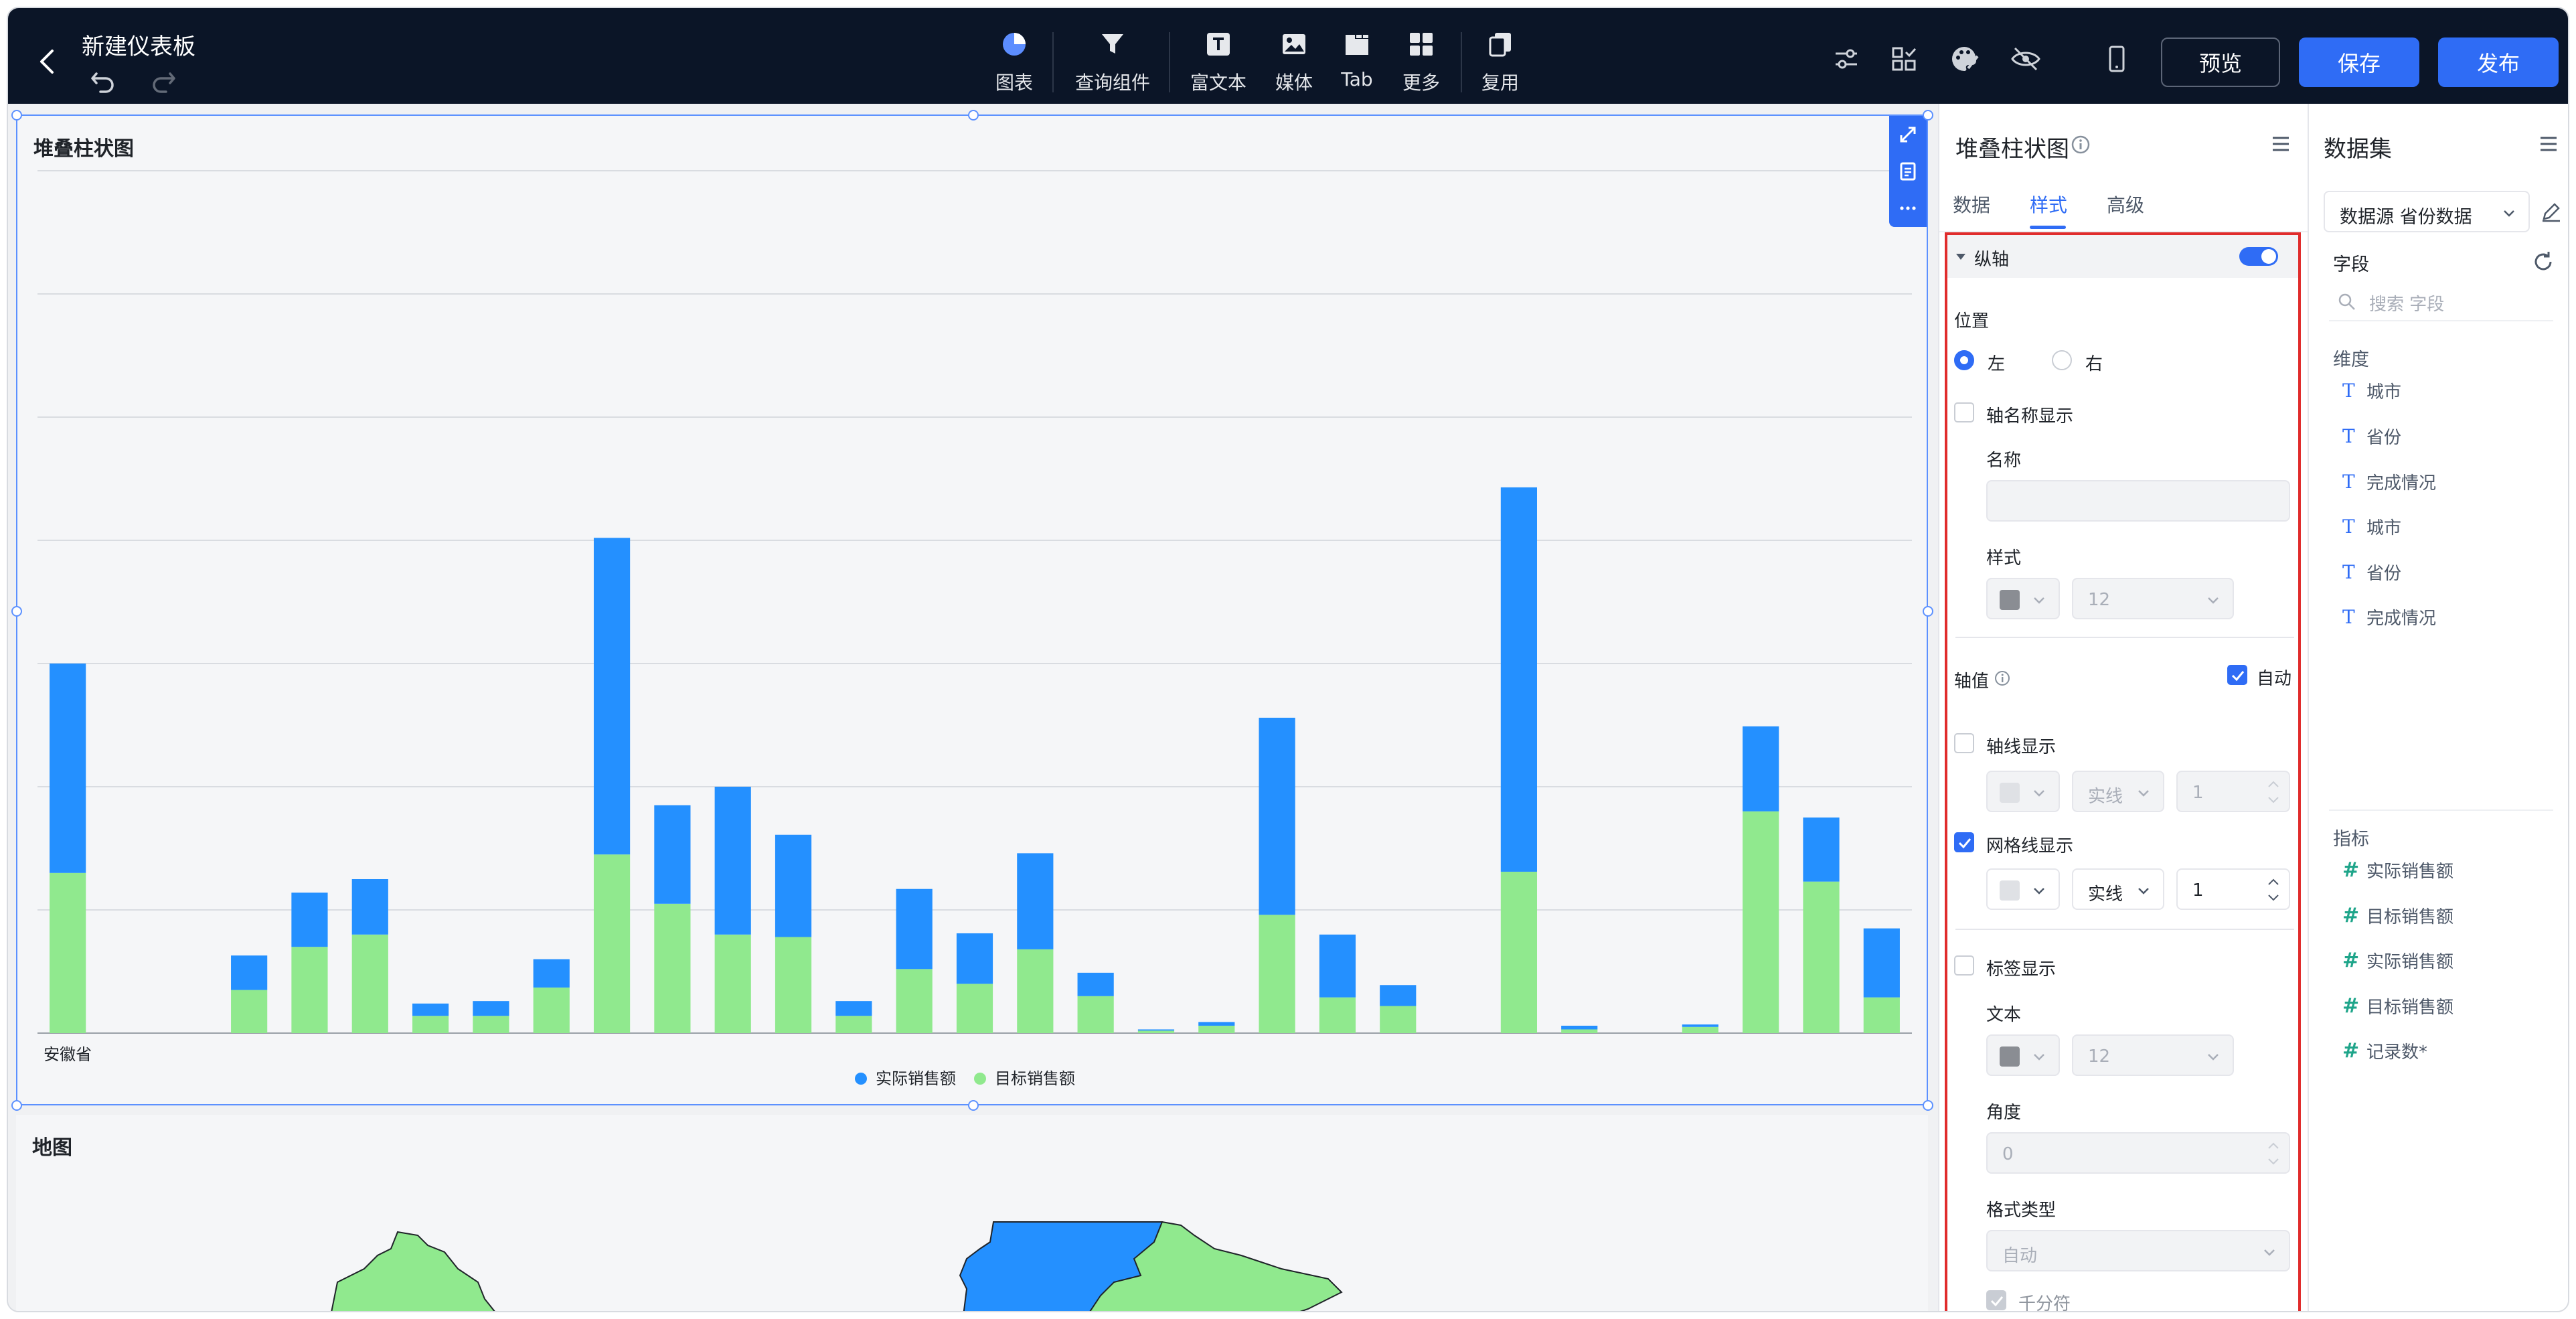 The height and width of the screenshot is (1319, 2576). What do you see at coordinates (103, 80) in the screenshot?
I see `undo-button` at bounding box center [103, 80].